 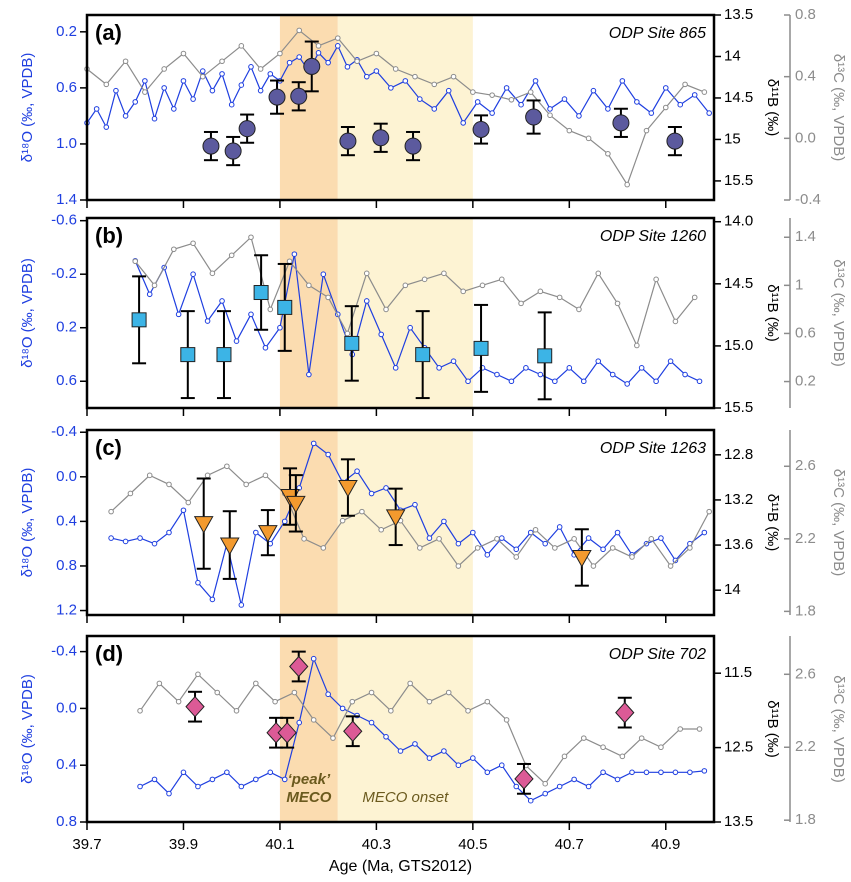 I want to click on y2-tick-label: 14.5, so click(x=738, y=97).